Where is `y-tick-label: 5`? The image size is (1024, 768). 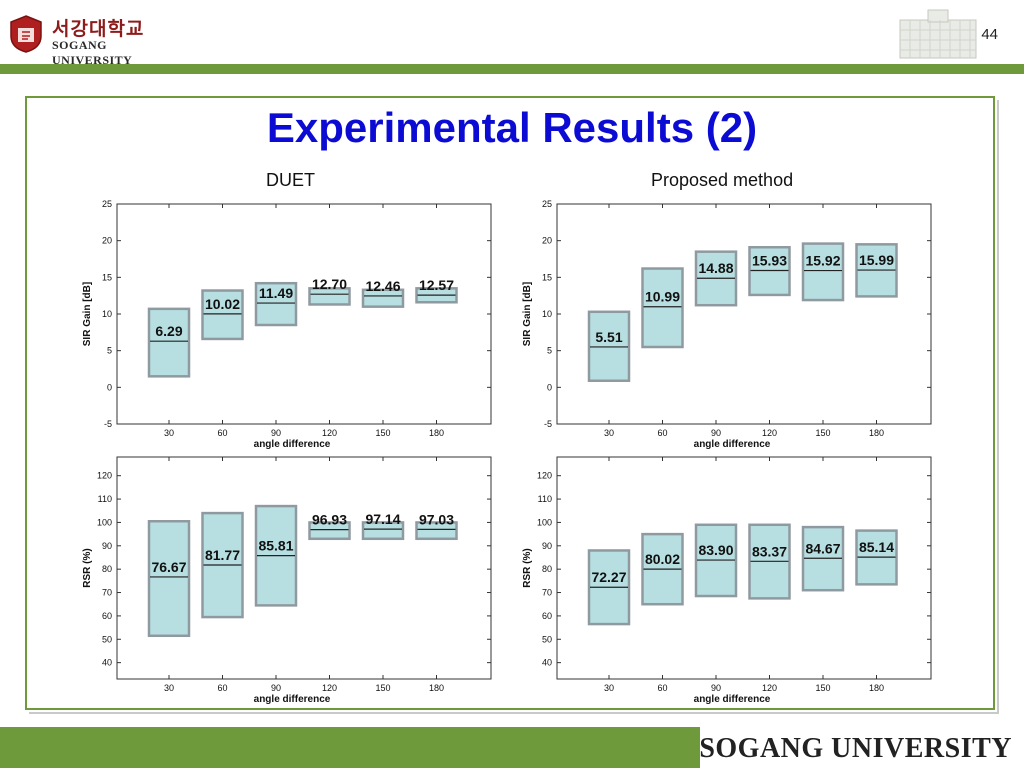
y-tick-label: 5 is located at coordinates (549, 351).